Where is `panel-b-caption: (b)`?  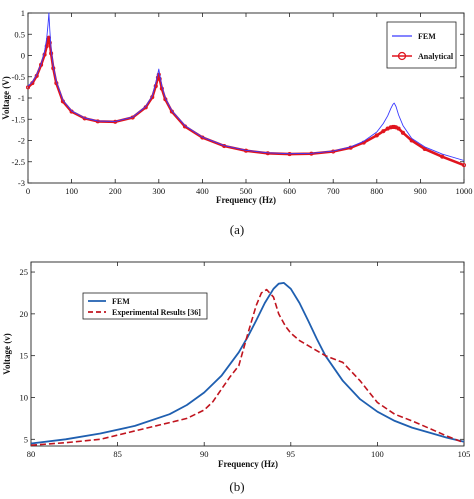
panel-b-caption: (b) is located at coordinates (236, 486).